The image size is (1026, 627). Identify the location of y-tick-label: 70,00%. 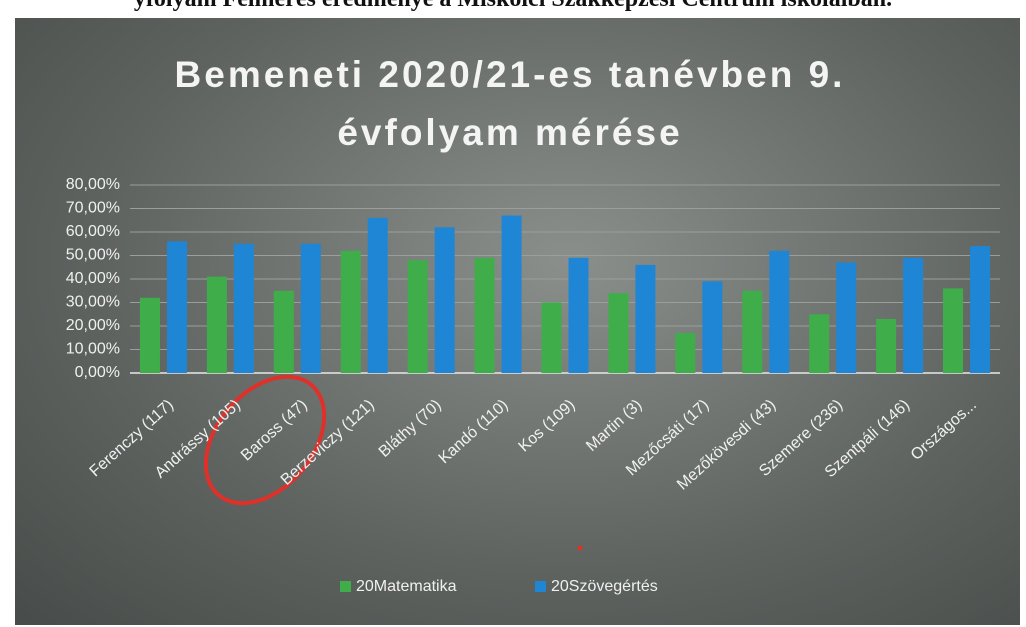
(93, 208).